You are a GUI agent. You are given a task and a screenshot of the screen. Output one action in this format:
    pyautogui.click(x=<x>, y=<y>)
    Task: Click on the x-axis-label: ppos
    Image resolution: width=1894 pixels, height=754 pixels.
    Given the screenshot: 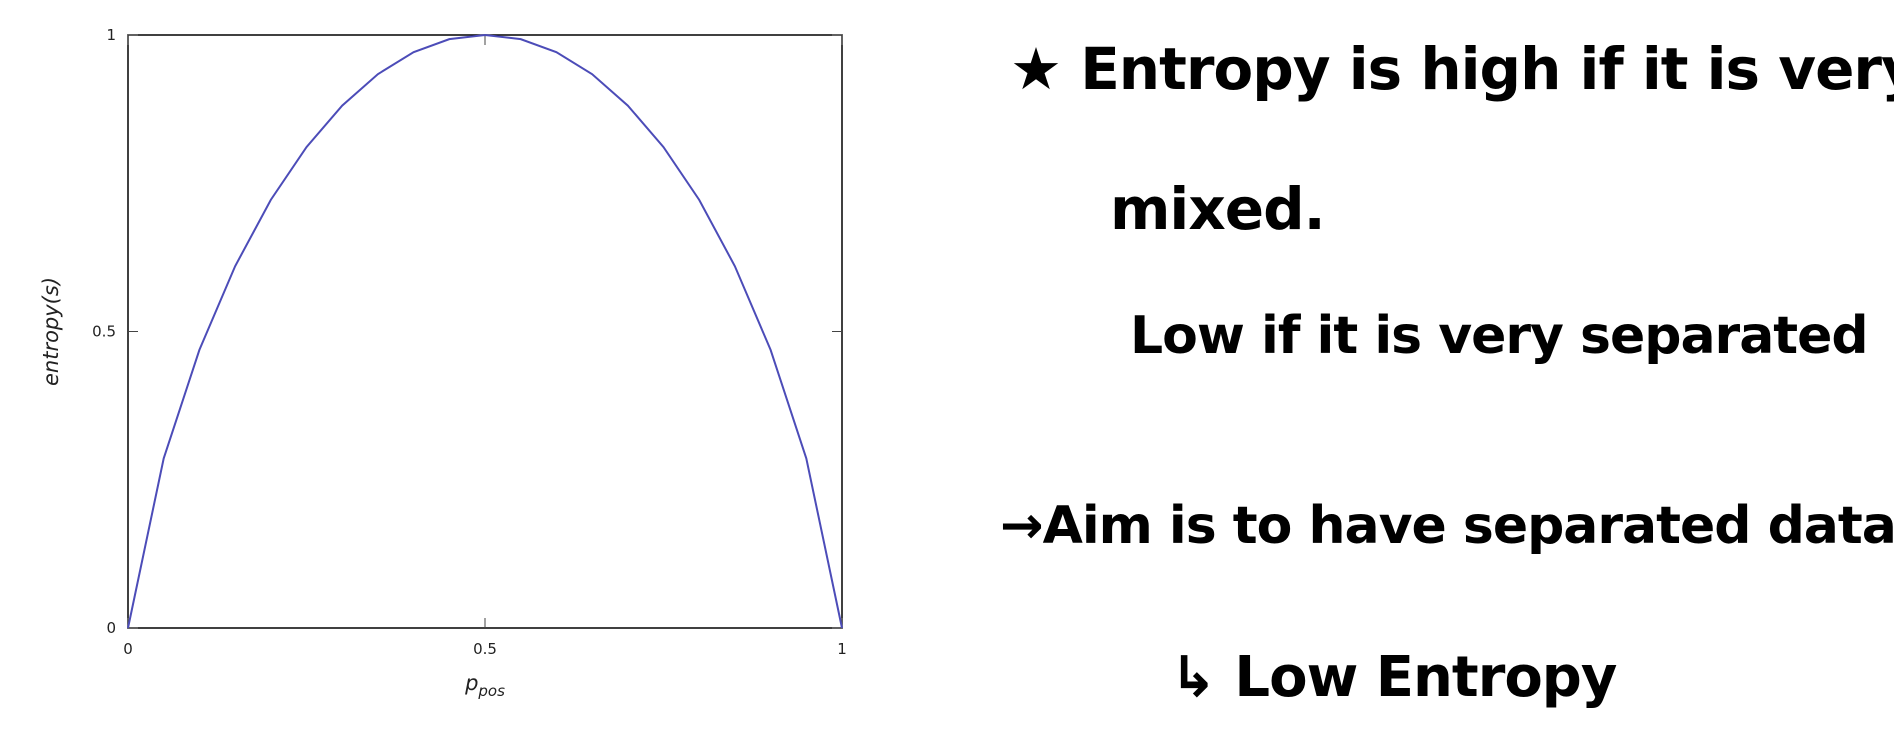 What is the action you would take?
    pyautogui.click(x=484, y=685)
    